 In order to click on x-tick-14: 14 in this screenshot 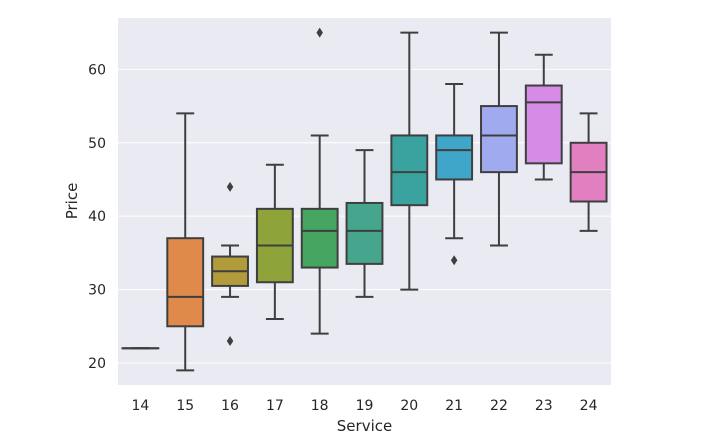, I will do `click(140, 406)`.